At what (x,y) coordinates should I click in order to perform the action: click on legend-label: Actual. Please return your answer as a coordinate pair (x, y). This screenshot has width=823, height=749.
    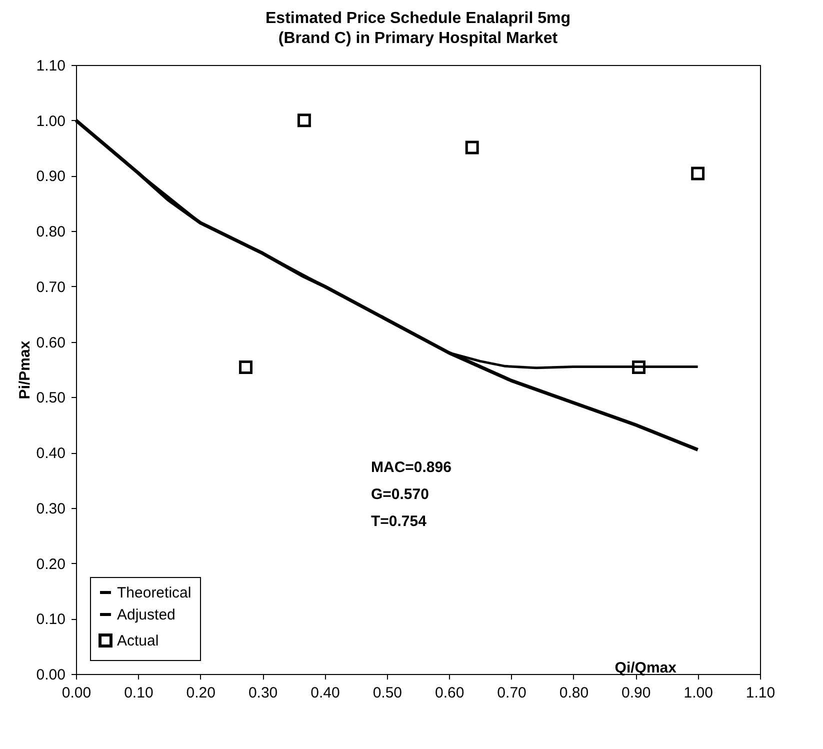
    Looking at the image, I should click on (138, 641).